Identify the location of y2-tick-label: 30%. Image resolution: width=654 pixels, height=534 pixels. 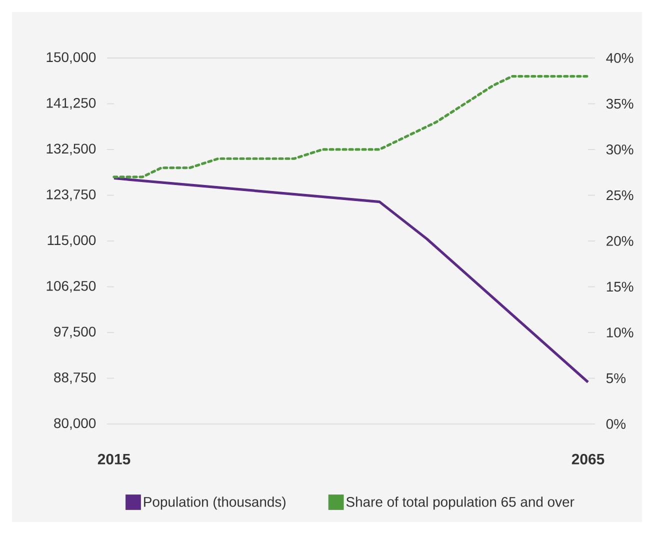
(620, 149).